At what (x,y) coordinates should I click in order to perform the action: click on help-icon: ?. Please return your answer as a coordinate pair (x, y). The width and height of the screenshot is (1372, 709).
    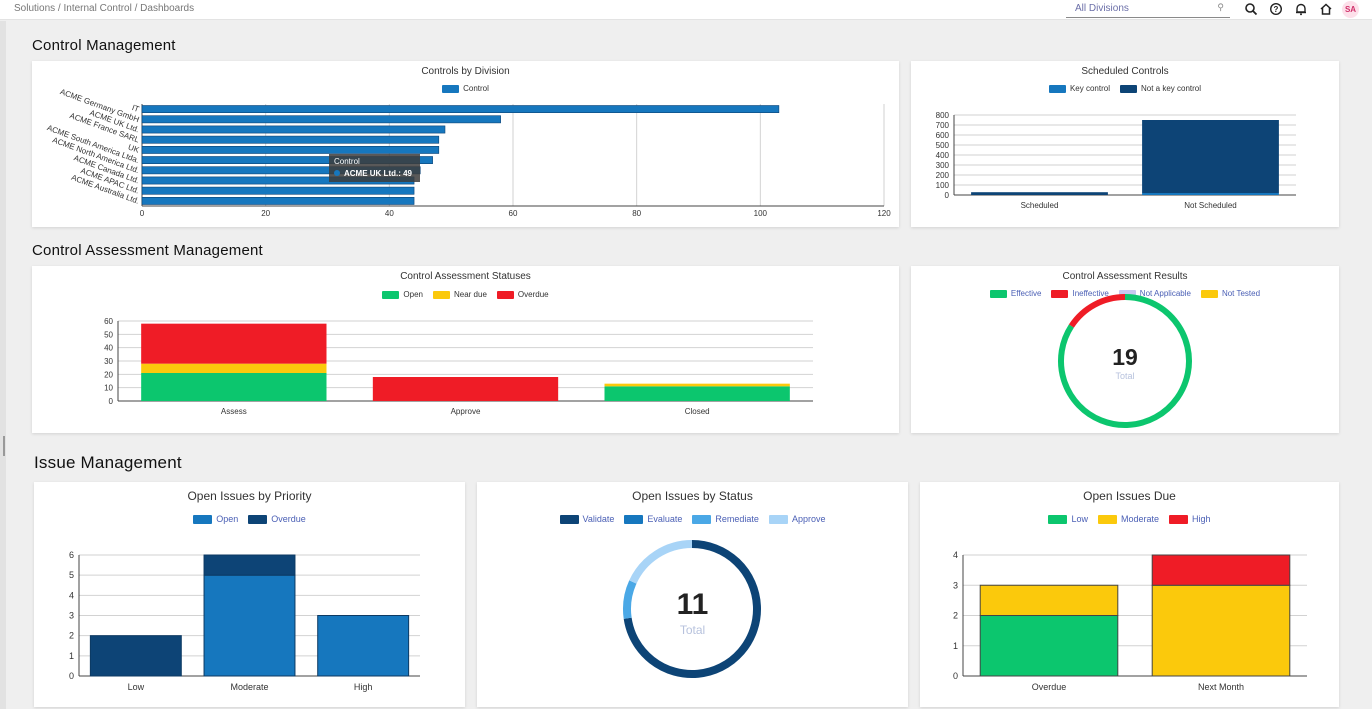
    Looking at the image, I should click on (1276, 9).